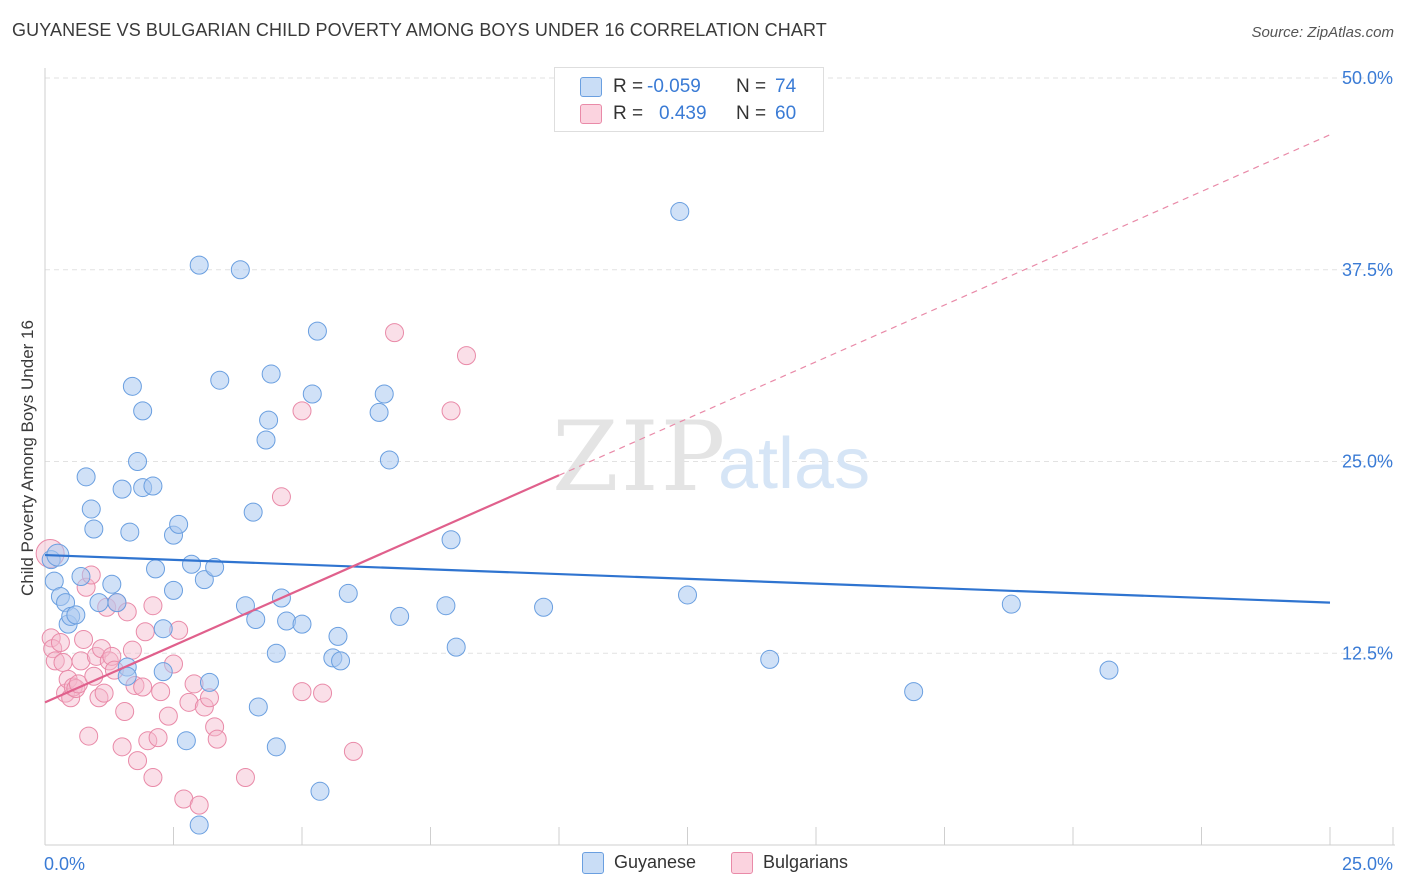 The width and height of the screenshot is (1406, 892). What do you see at coordinates (674, 86) in the screenshot?
I see `legend-r-value: -0.059` at bounding box center [674, 86].